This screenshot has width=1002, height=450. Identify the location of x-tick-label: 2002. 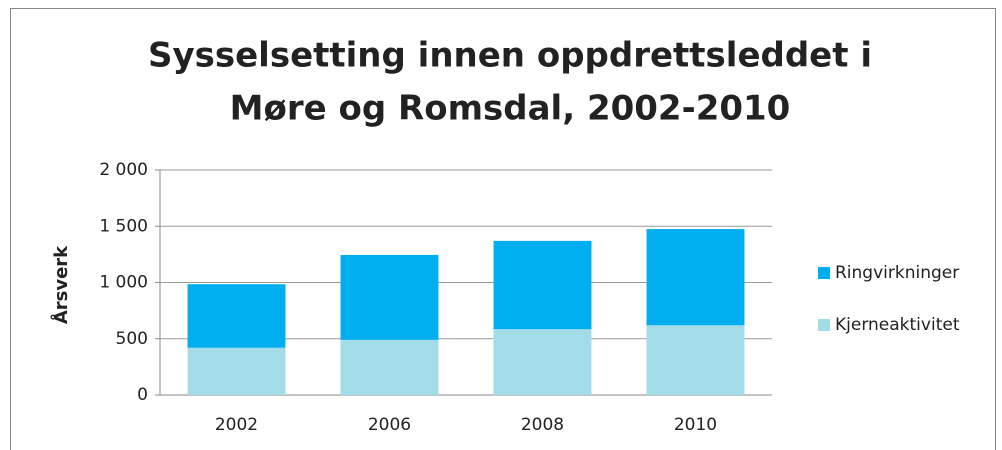
(236, 425).